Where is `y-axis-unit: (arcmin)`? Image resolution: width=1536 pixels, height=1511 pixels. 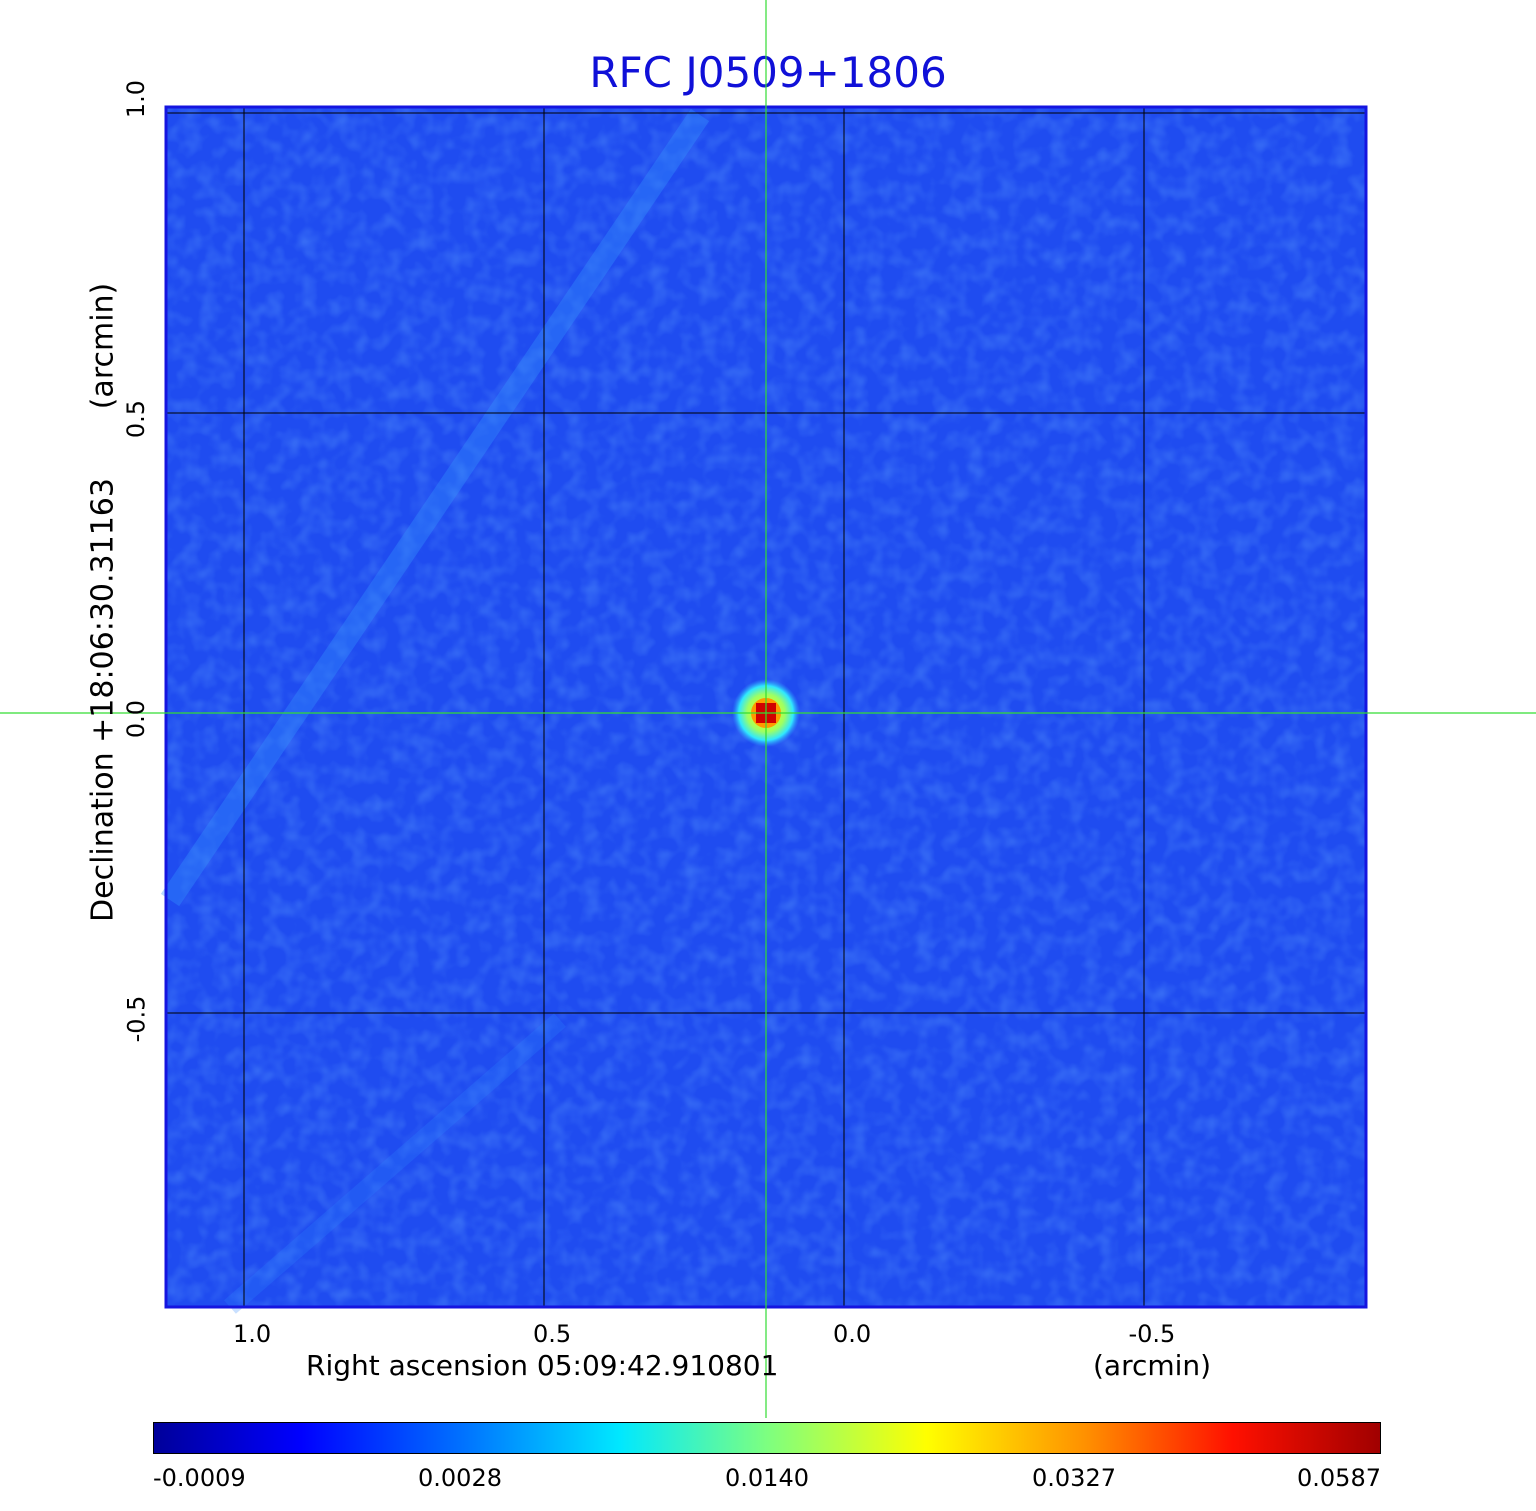
y-axis-unit: (arcmin) is located at coordinates (103, 346).